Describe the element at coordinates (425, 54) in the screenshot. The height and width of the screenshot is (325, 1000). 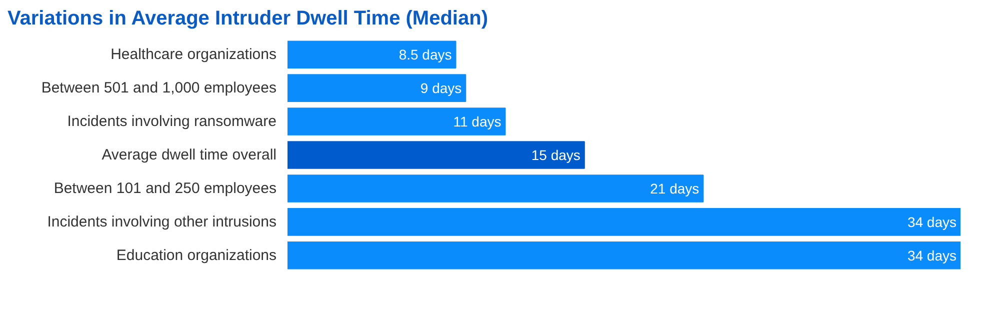
I see `data-label: 8.5 days` at that location.